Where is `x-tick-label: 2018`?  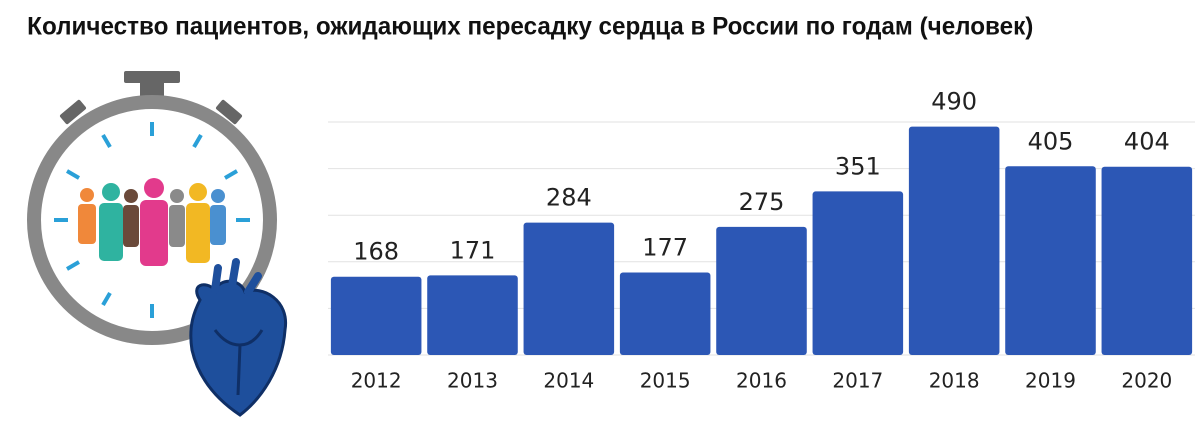
x-tick-label: 2018 is located at coordinates (954, 381).